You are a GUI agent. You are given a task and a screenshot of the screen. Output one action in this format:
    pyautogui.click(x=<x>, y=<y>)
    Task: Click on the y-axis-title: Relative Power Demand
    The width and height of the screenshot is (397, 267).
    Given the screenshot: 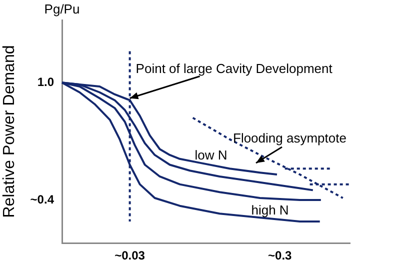 What is the action you would take?
    pyautogui.click(x=9, y=131)
    